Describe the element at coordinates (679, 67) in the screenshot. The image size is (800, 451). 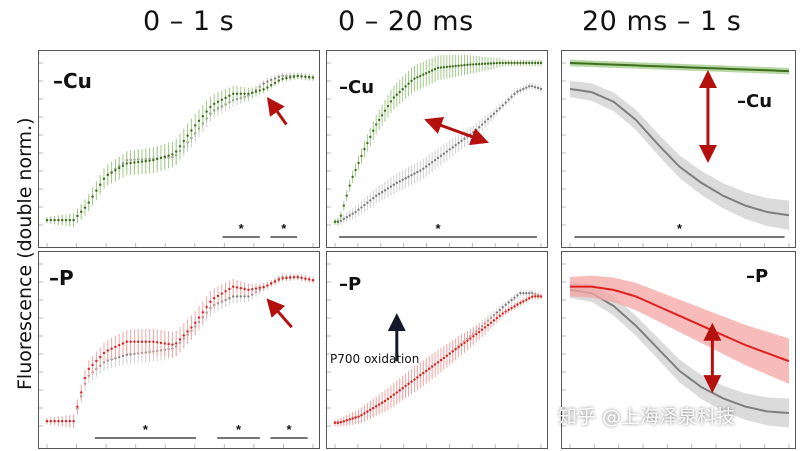
I see `series-line` at that location.